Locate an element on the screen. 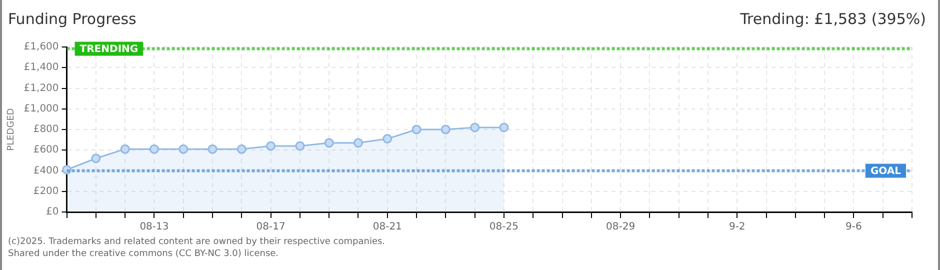 The height and width of the screenshot is (270, 940). y-tick-label: £1,400 is located at coordinates (41, 68).